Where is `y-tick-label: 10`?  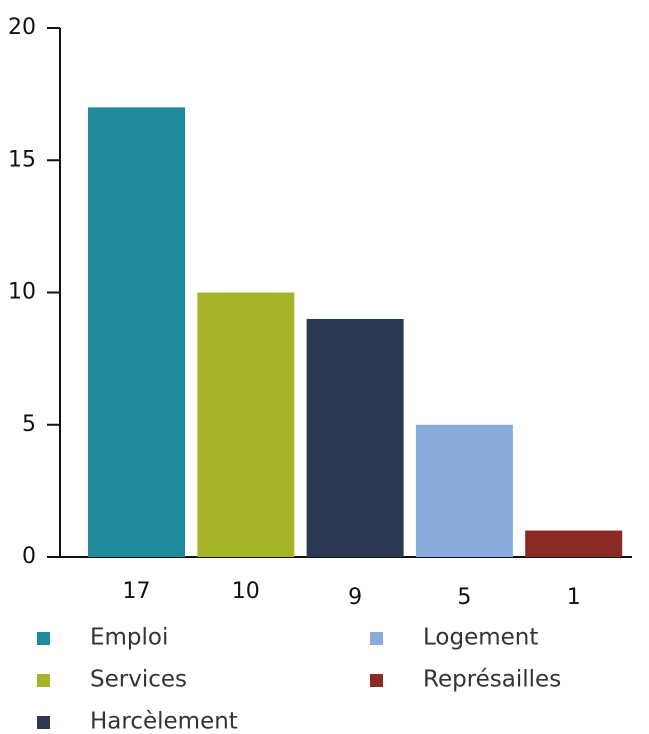 y-tick-label: 10 is located at coordinates (22, 292).